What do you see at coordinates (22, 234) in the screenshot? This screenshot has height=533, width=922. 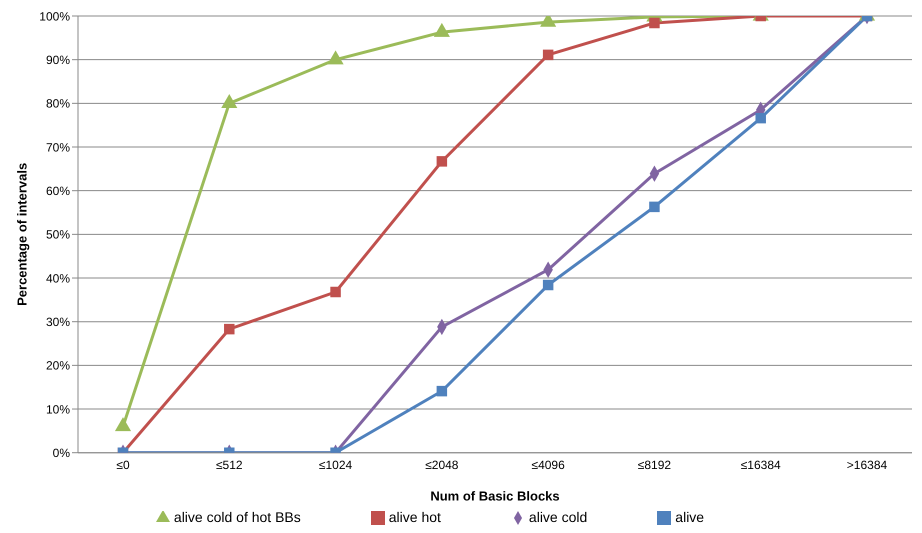 I see `y-axis-title: Percentage of intervals` at bounding box center [22, 234].